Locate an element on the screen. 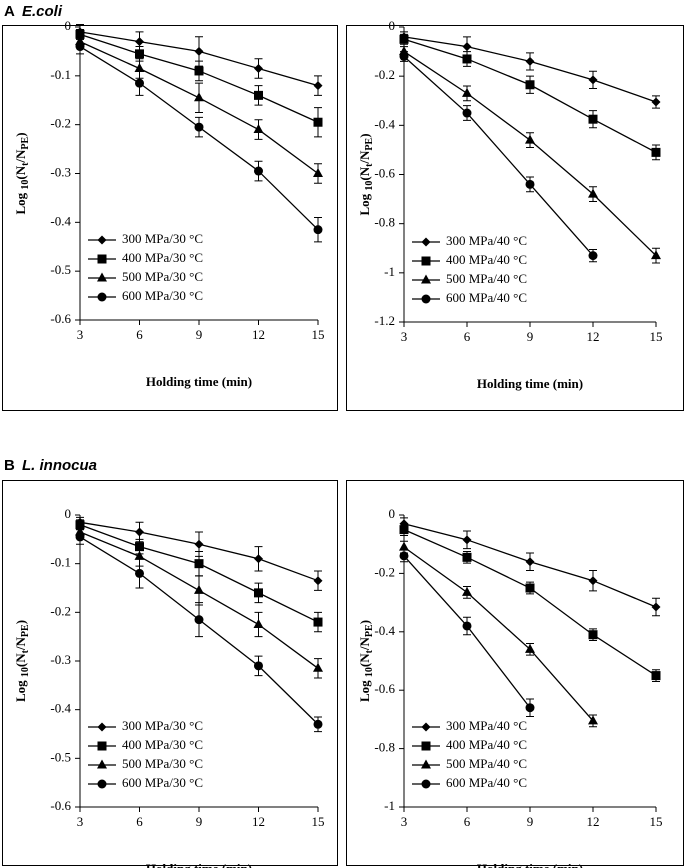 This screenshot has width=686, height=868. y-axis-label-part: /N is located at coordinates (20, 643).